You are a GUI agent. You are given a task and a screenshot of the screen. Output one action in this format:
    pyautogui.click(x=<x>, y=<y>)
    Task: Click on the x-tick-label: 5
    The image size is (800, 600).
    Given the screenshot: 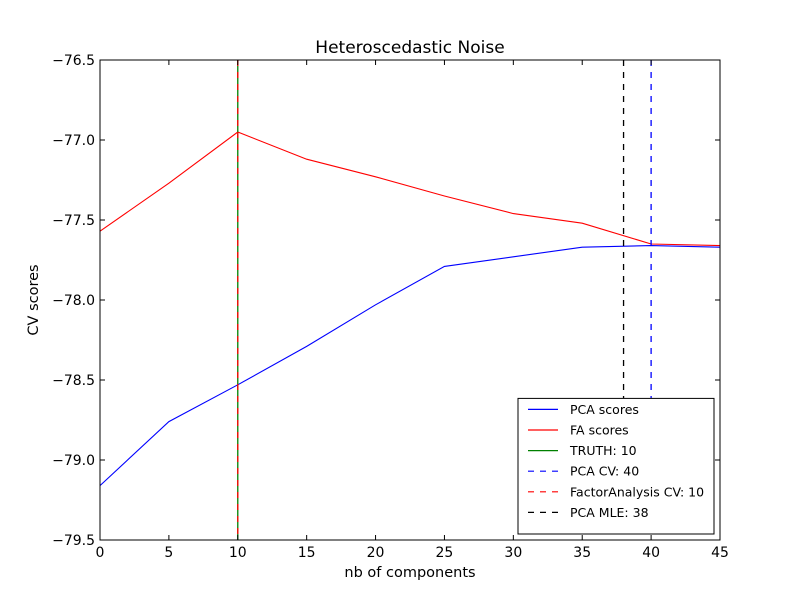 What is the action you would take?
    pyautogui.click(x=168, y=553)
    